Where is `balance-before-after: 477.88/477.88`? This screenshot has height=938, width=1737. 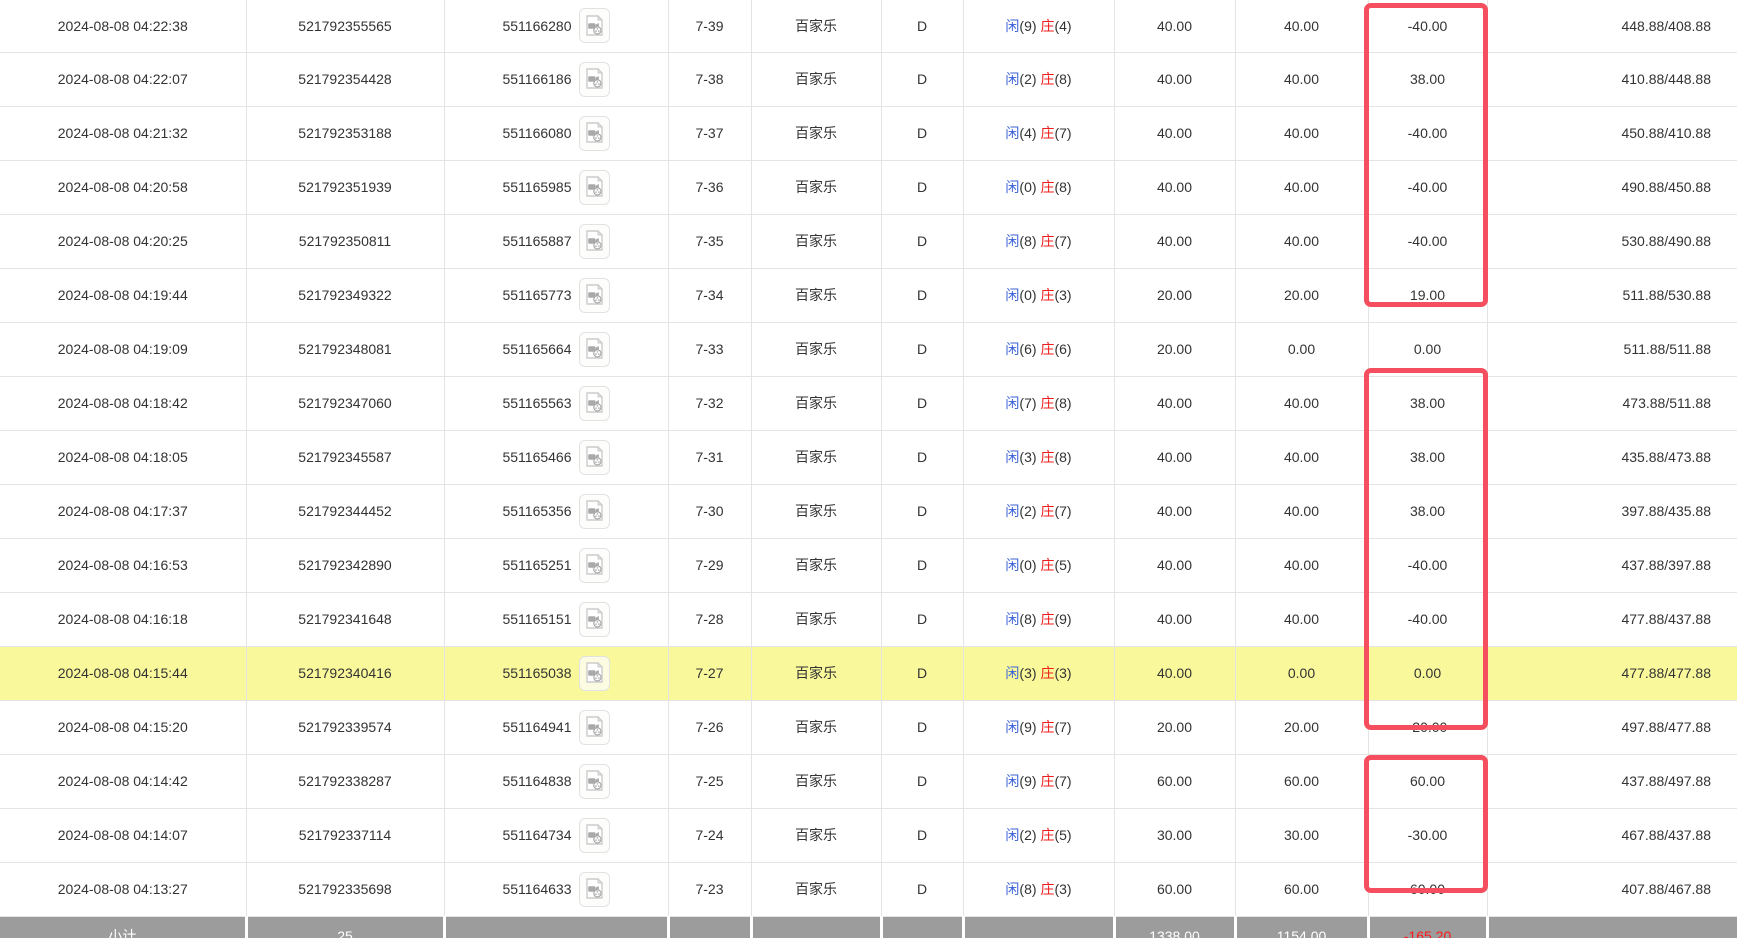
balance-before-after: 477.88/477.88 is located at coordinates (1612, 673).